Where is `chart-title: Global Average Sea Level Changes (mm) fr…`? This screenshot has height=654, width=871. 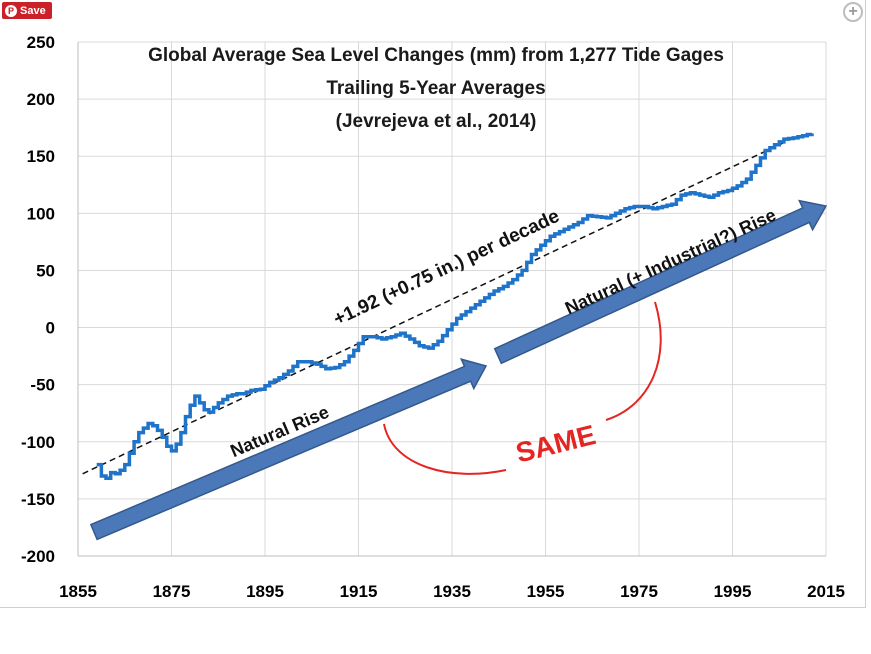 chart-title: Global Average Sea Level Changes (mm) fr… is located at coordinates (436, 88).